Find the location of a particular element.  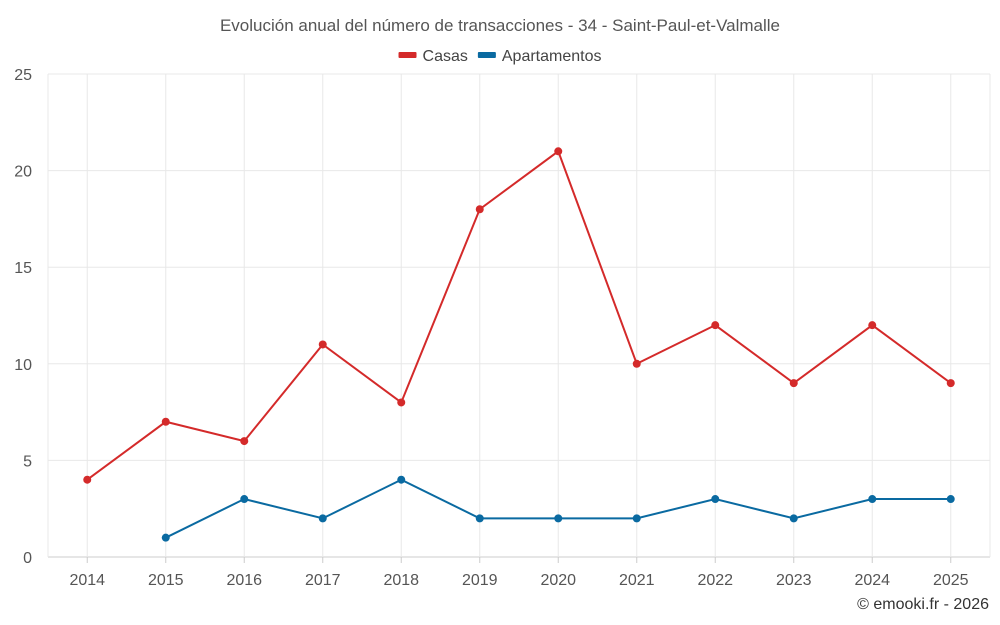

y-tick-label: 15 is located at coordinates (23, 268).